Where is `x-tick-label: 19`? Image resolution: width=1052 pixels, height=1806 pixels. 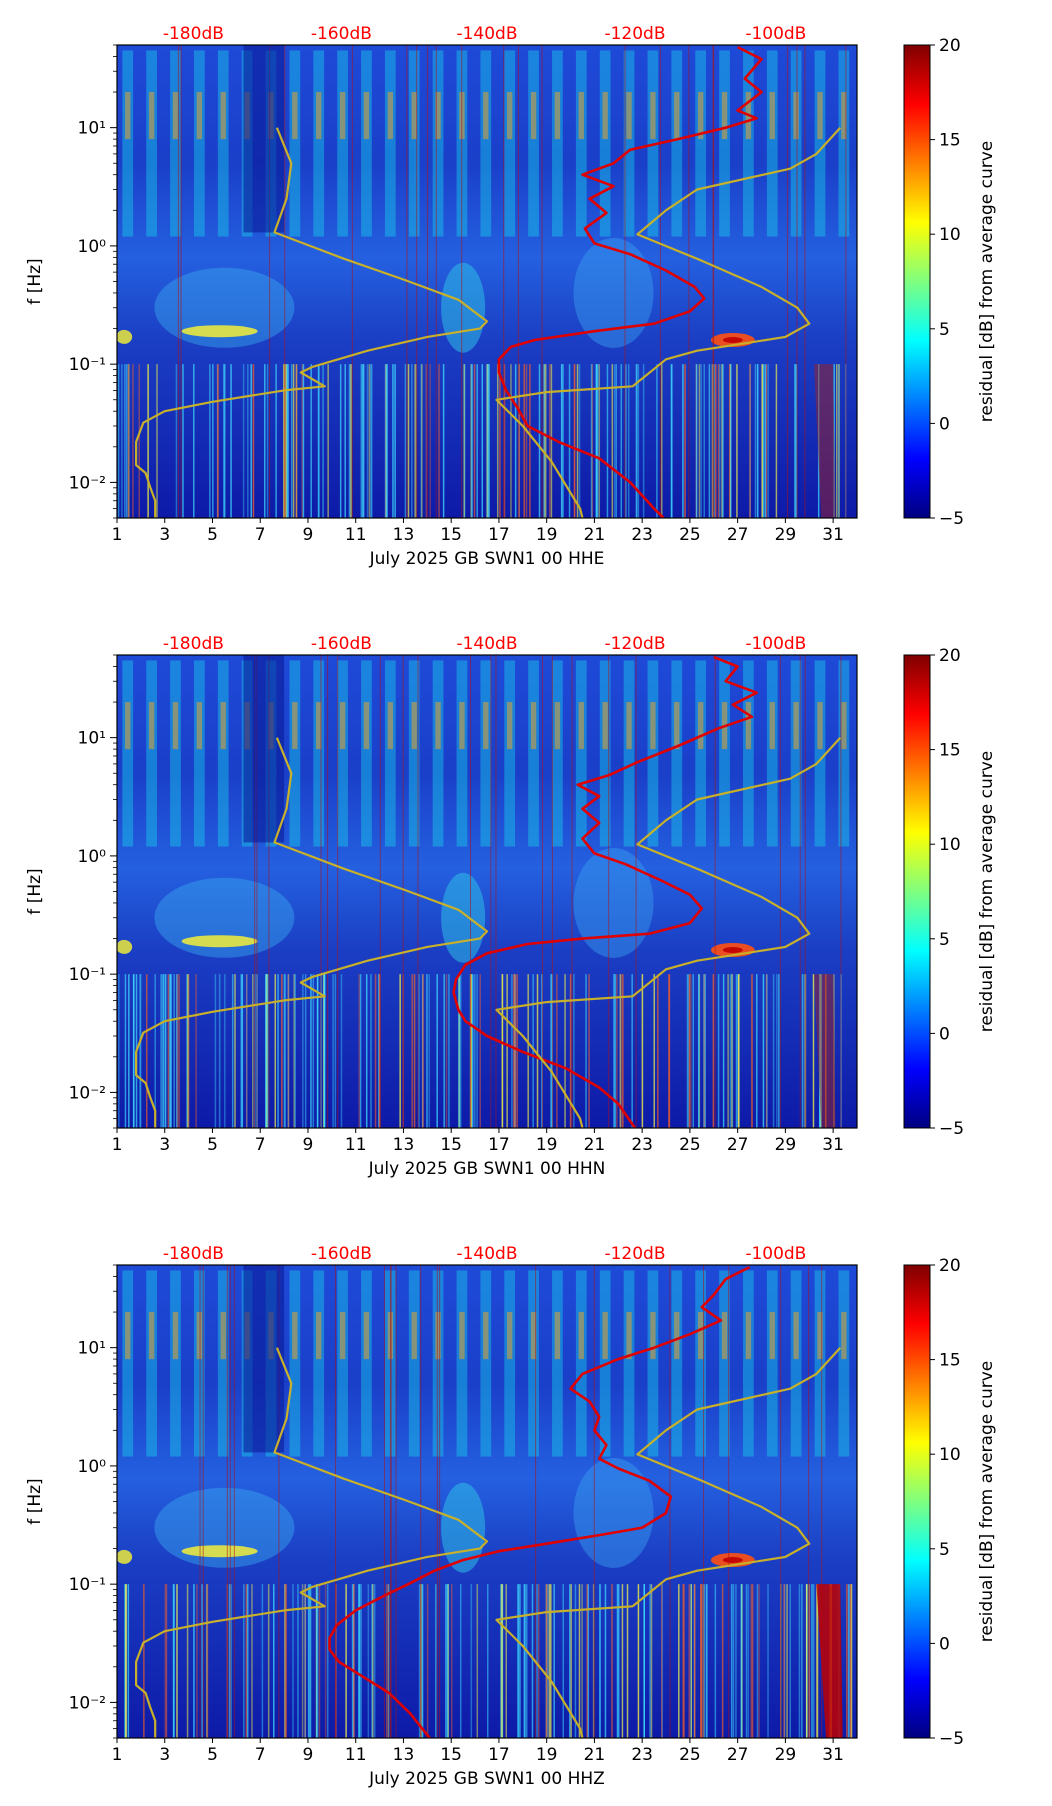 x-tick-label: 19 is located at coordinates (547, 535).